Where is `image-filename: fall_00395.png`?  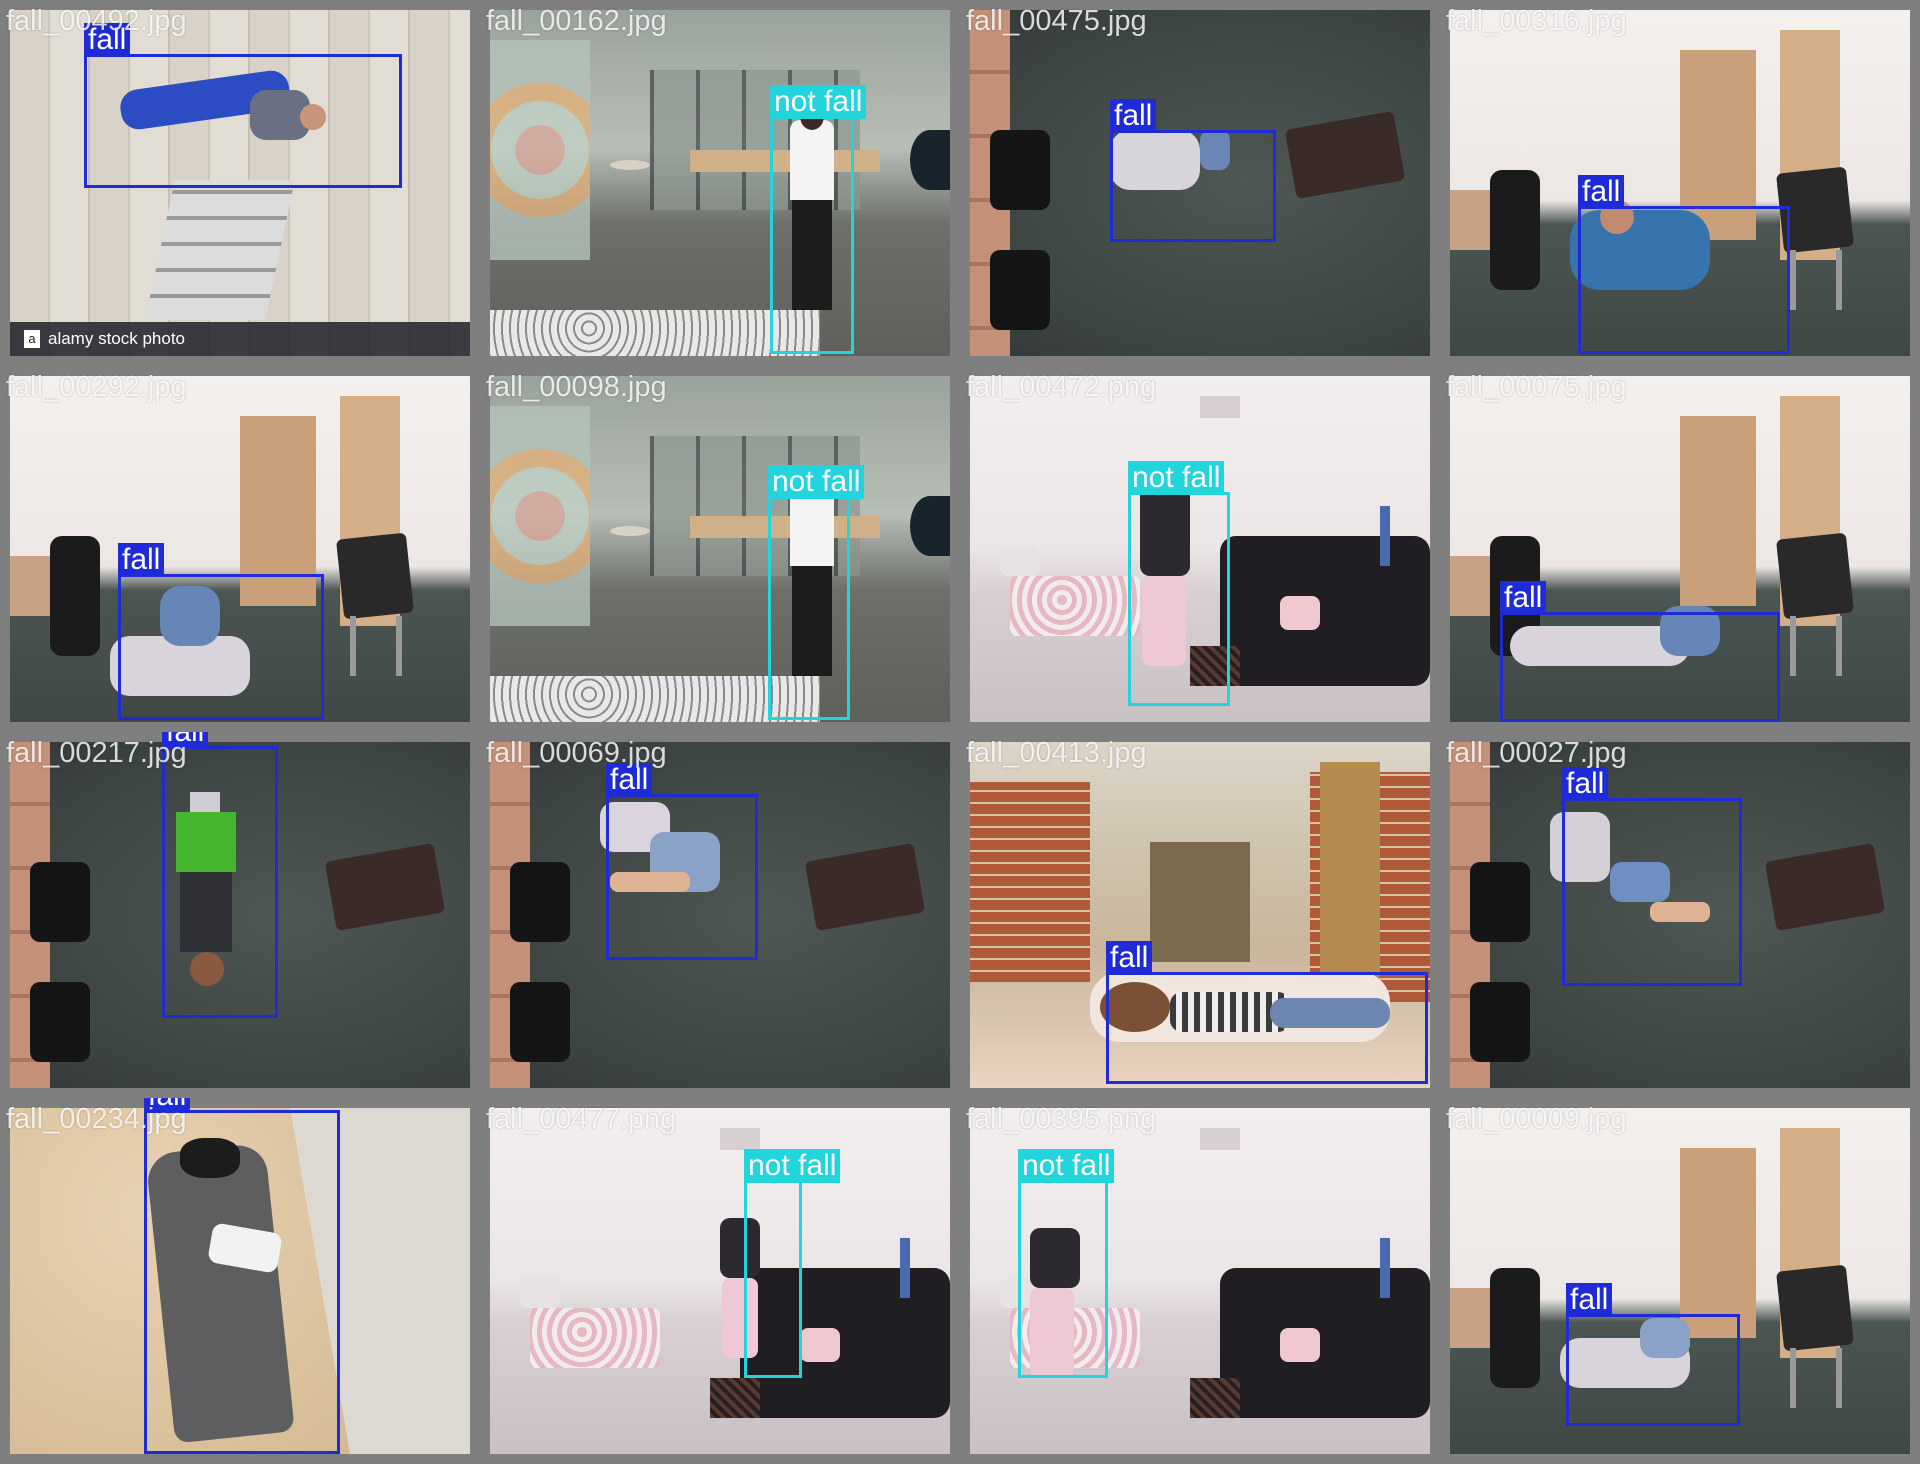
image-filename: fall_00395.png is located at coordinates (1061, 1119).